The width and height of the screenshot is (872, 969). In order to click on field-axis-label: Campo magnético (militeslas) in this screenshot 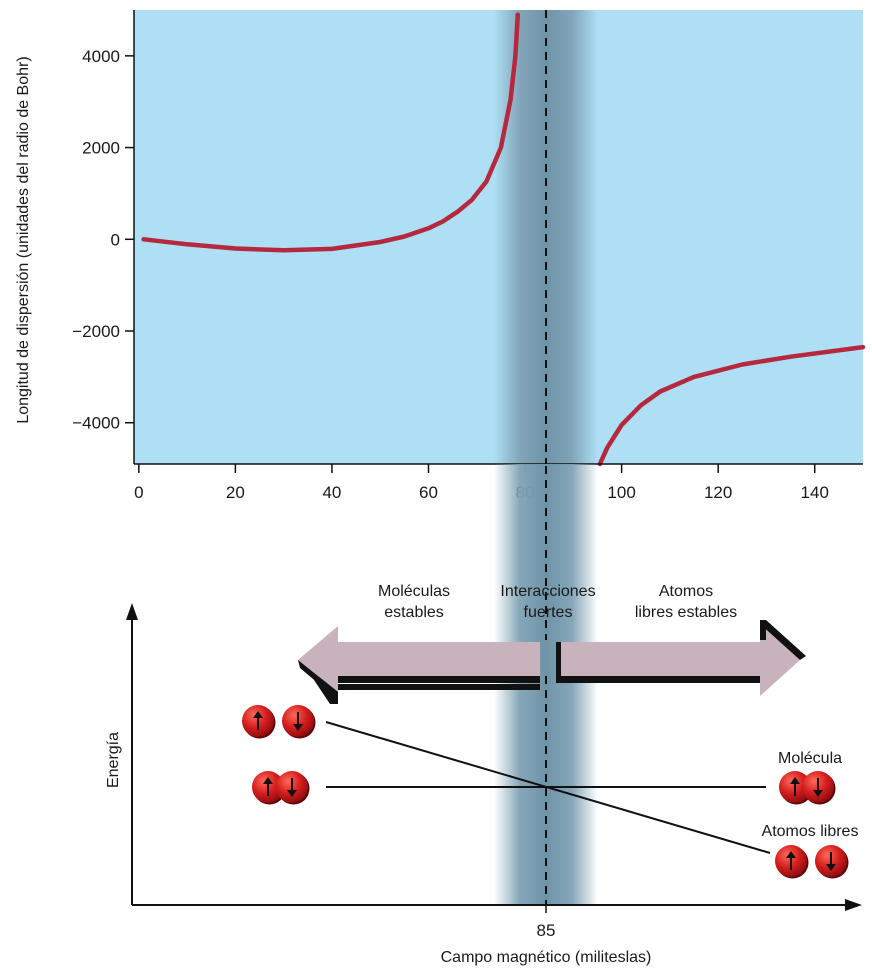, I will do `click(546, 957)`.